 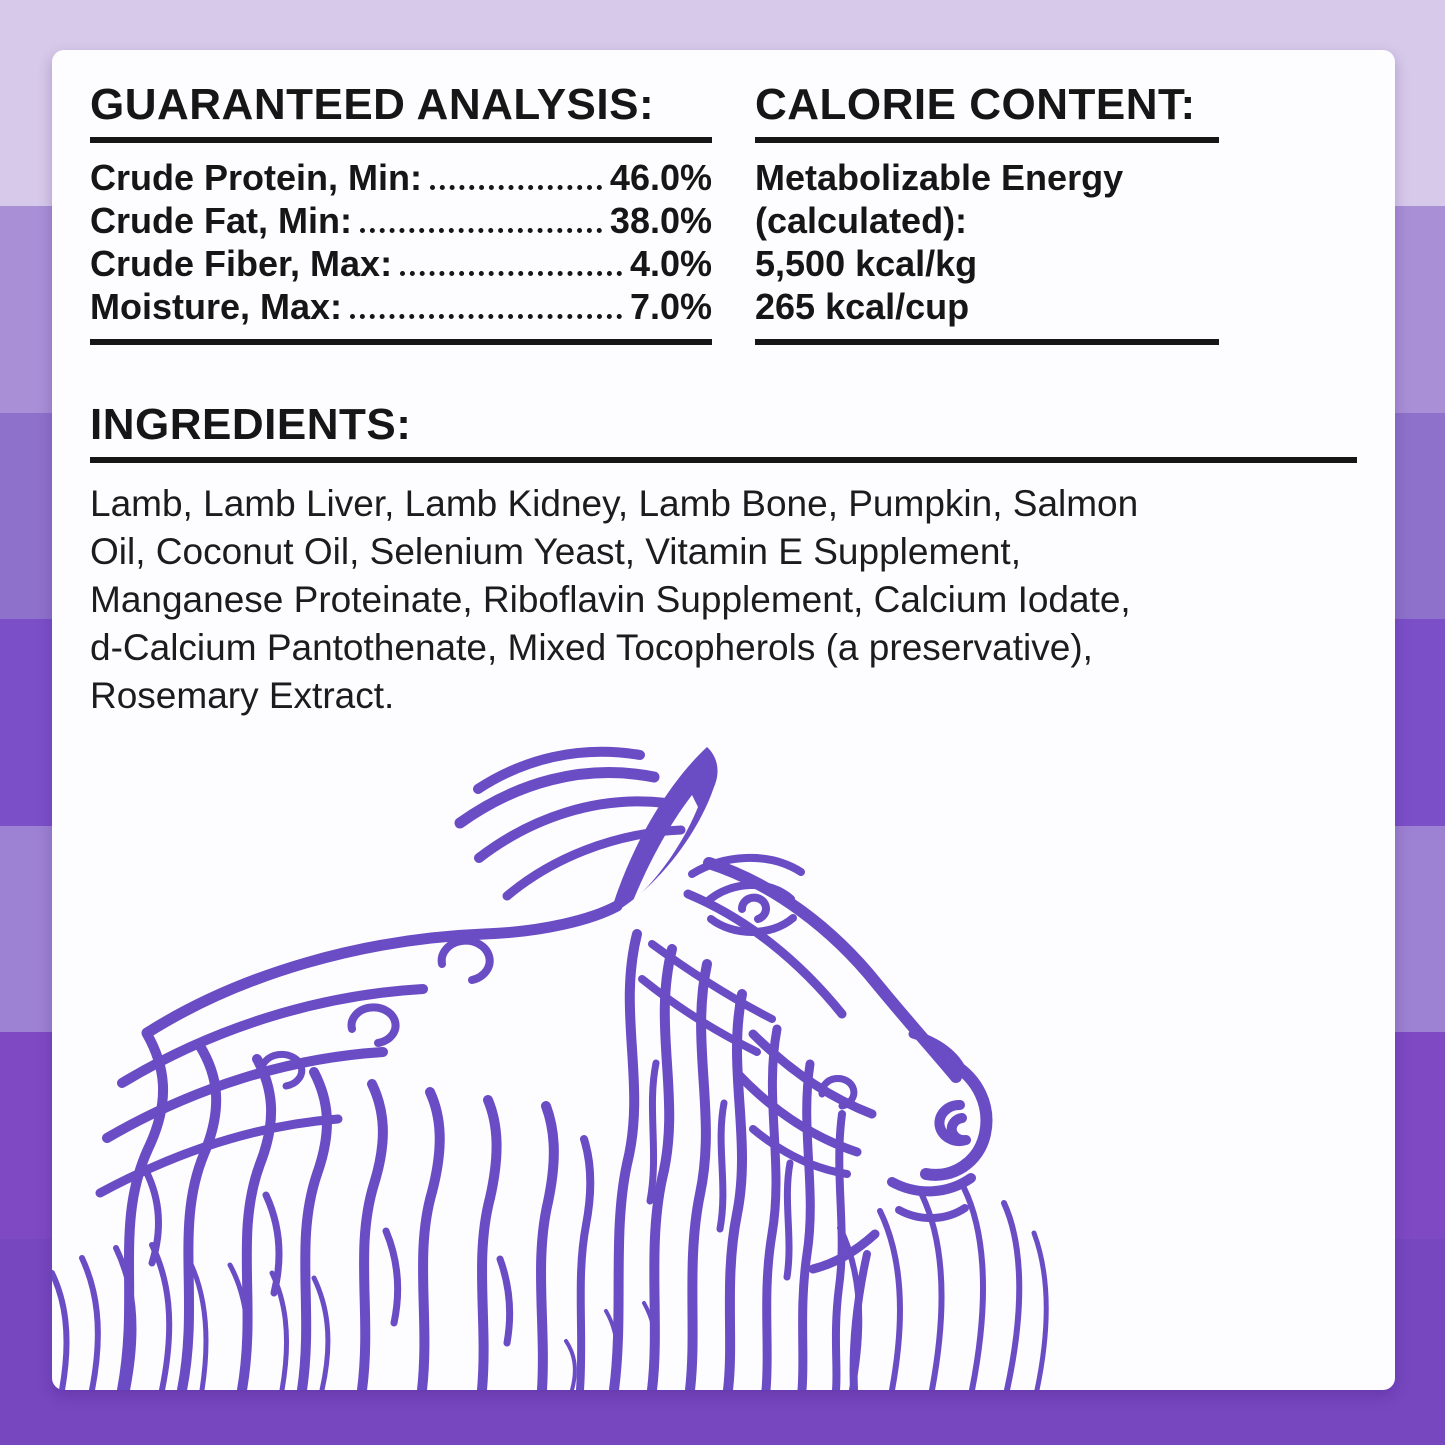 I want to click on analysis-label: Crude Fiber, Max:, so click(x=241, y=264).